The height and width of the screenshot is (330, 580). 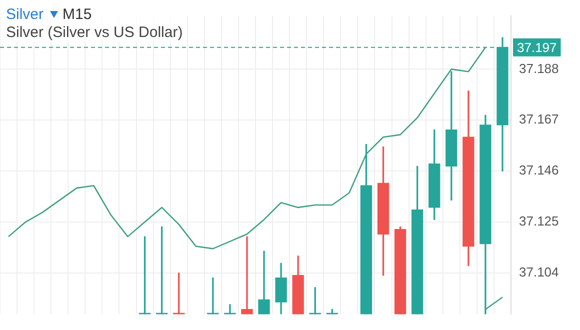 I want to click on ref-line-label: 37.197, so click(x=537, y=47).